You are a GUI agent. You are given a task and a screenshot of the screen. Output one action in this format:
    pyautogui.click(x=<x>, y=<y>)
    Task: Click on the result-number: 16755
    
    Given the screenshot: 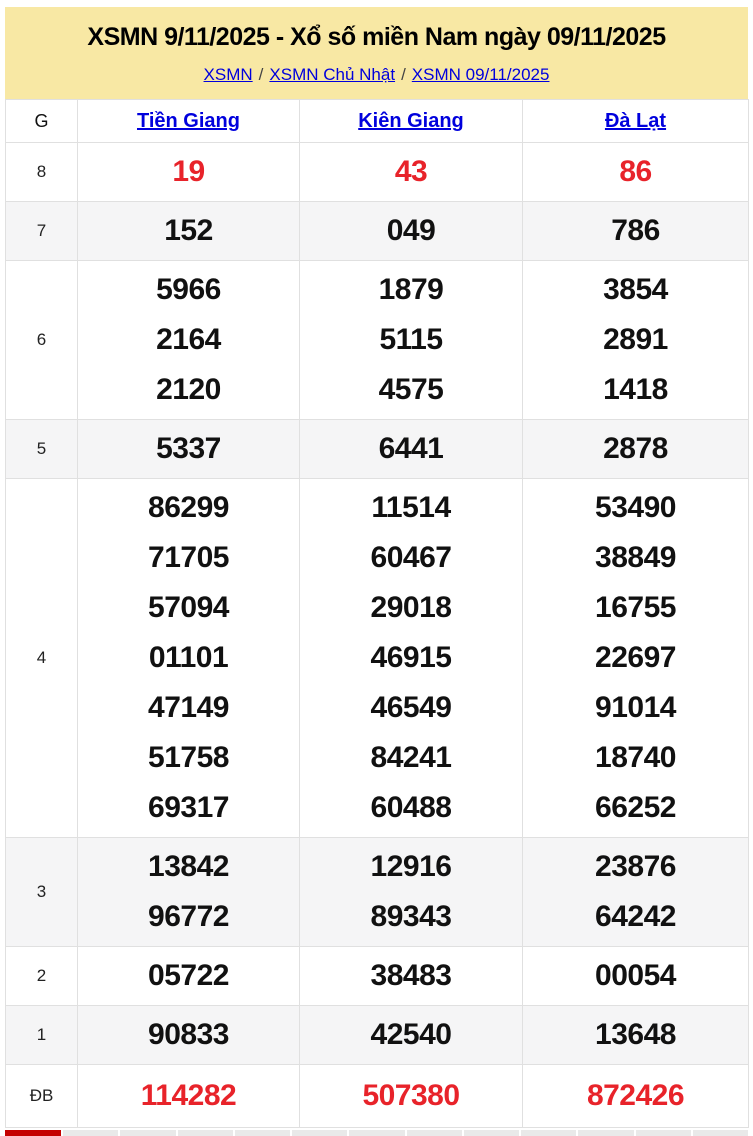 What is the action you would take?
    pyautogui.click(x=635, y=607)
    